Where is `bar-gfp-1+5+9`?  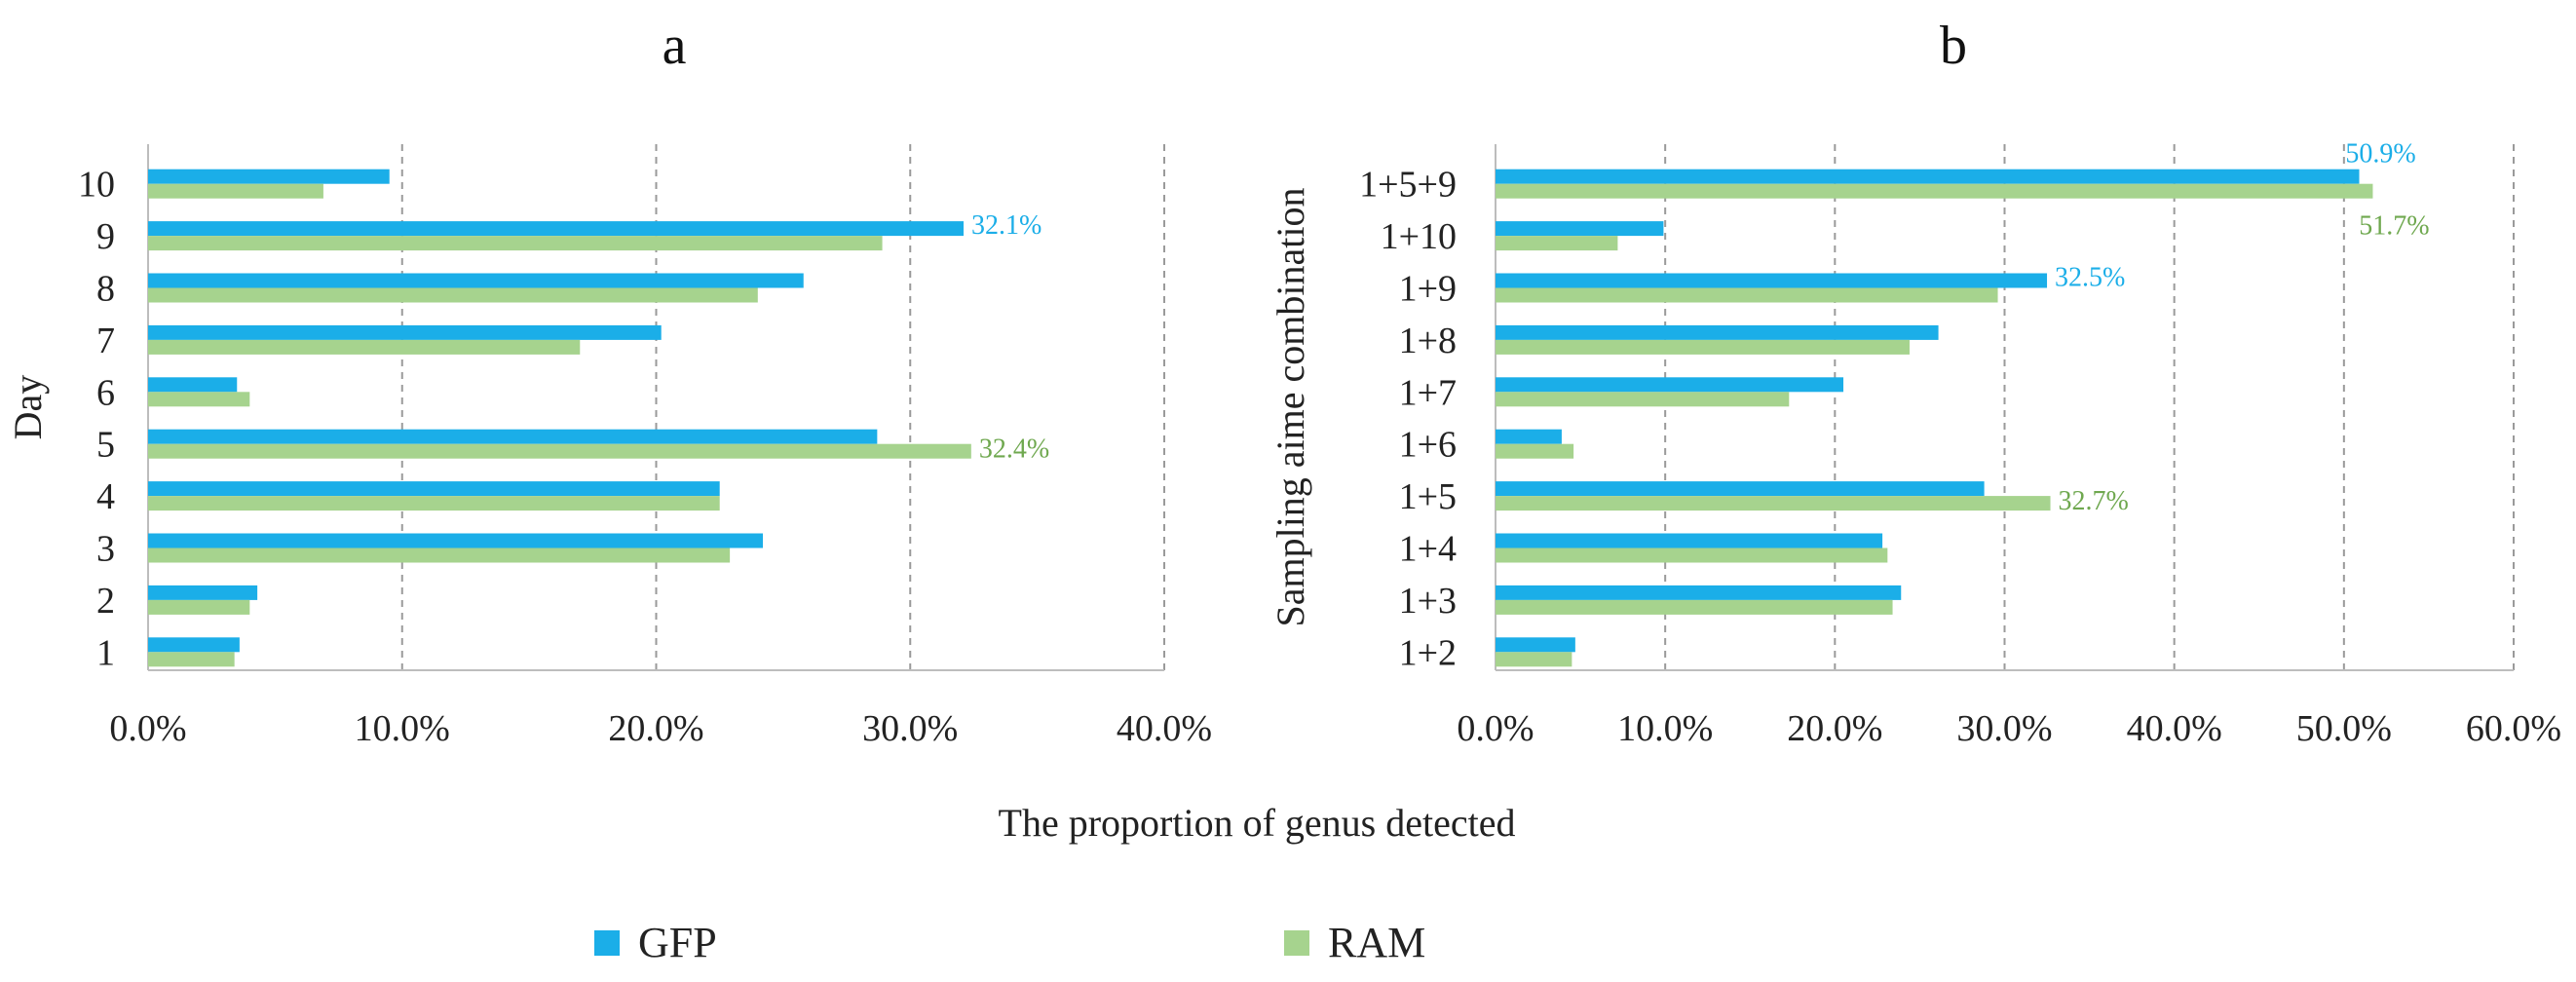 bar-gfp-1+5+9 is located at coordinates (1928, 176).